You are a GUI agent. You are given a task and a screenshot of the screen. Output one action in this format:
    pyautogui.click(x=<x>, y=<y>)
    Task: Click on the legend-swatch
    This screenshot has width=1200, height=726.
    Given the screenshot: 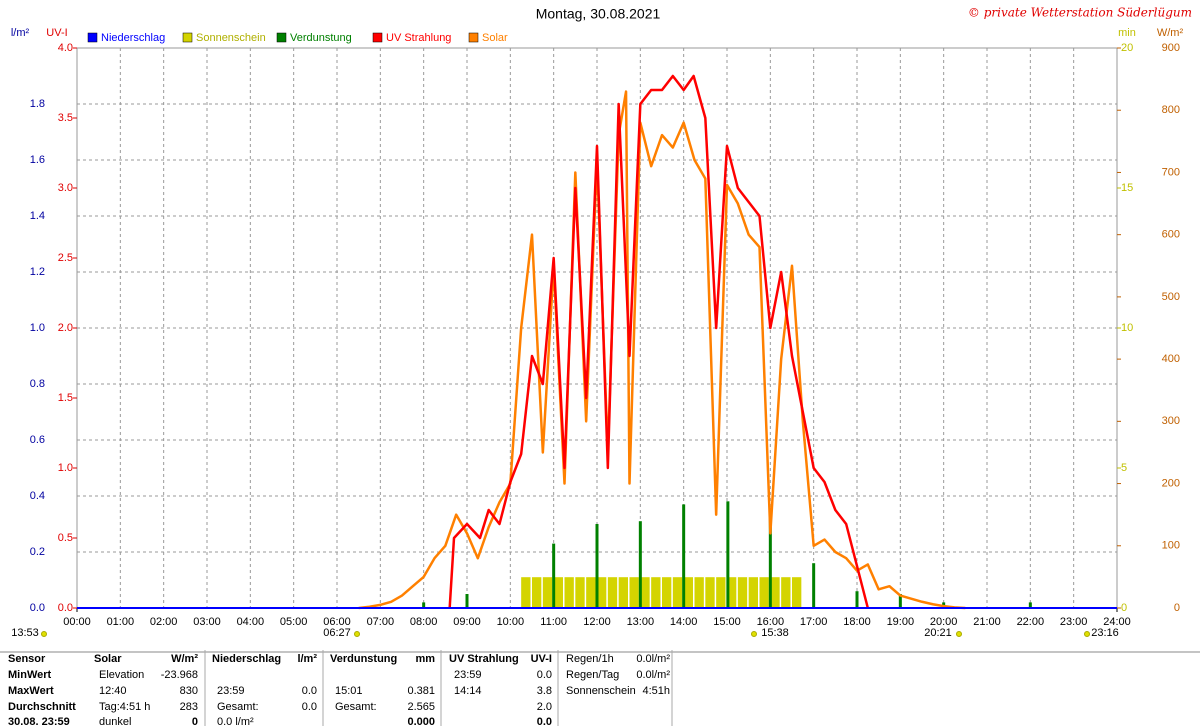 What is the action you would take?
    pyautogui.click(x=473, y=37)
    